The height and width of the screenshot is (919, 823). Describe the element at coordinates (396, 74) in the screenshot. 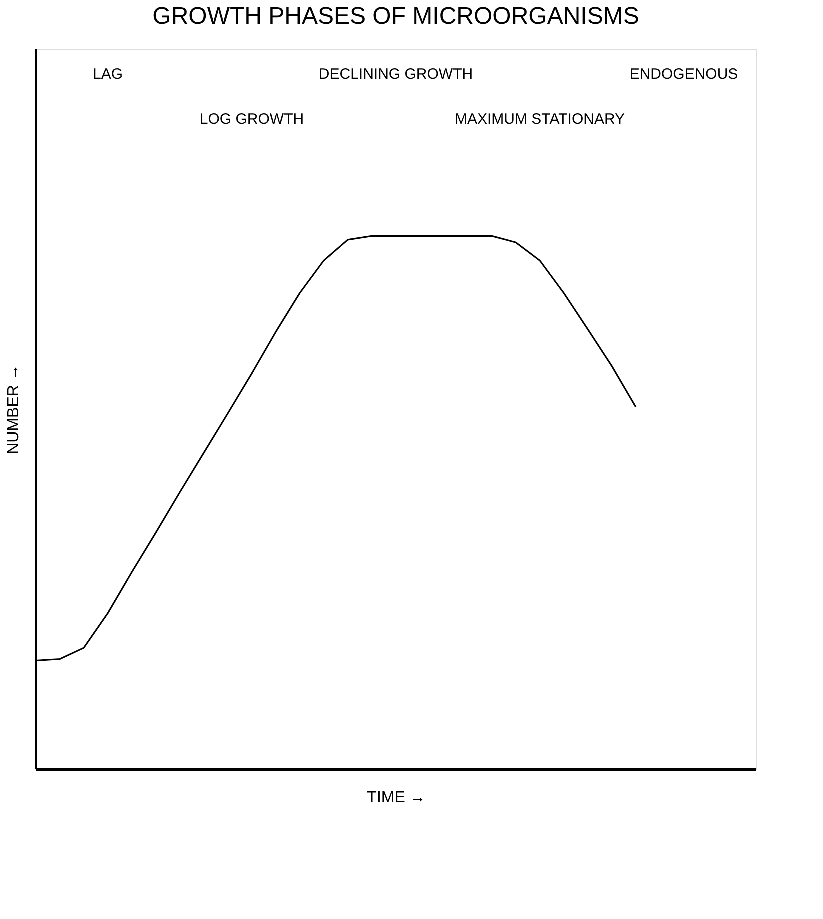

I see `text: DECLINING GROWTH` at that location.